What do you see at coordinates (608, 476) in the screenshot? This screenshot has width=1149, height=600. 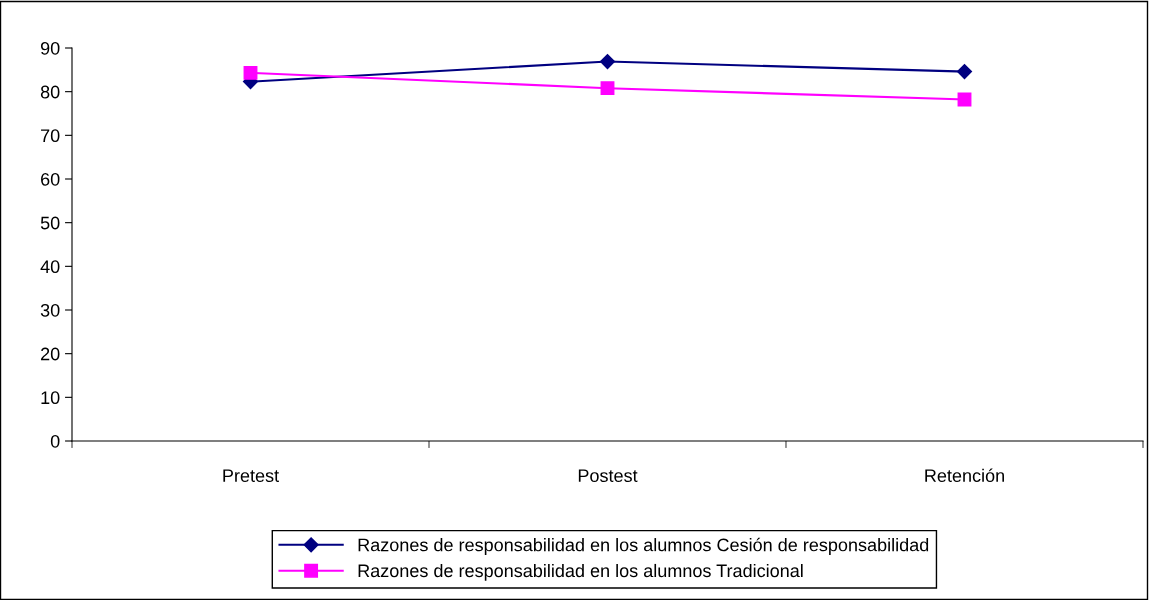 I see `x-tick-label: Postest` at bounding box center [608, 476].